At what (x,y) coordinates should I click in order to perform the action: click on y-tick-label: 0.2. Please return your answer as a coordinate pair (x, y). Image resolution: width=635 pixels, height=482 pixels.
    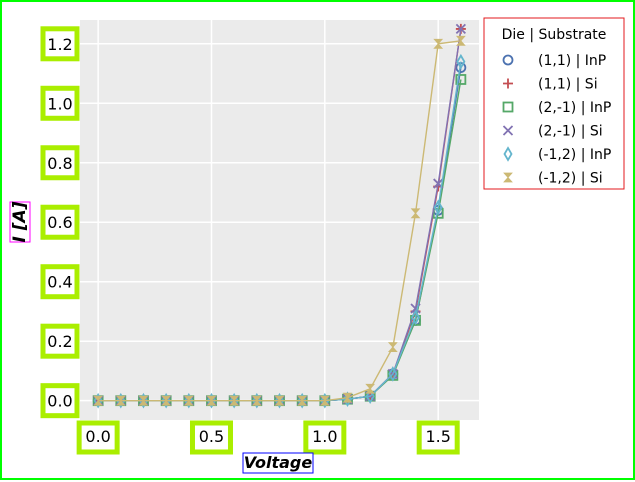
    Looking at the image, I should click on (59, 341).